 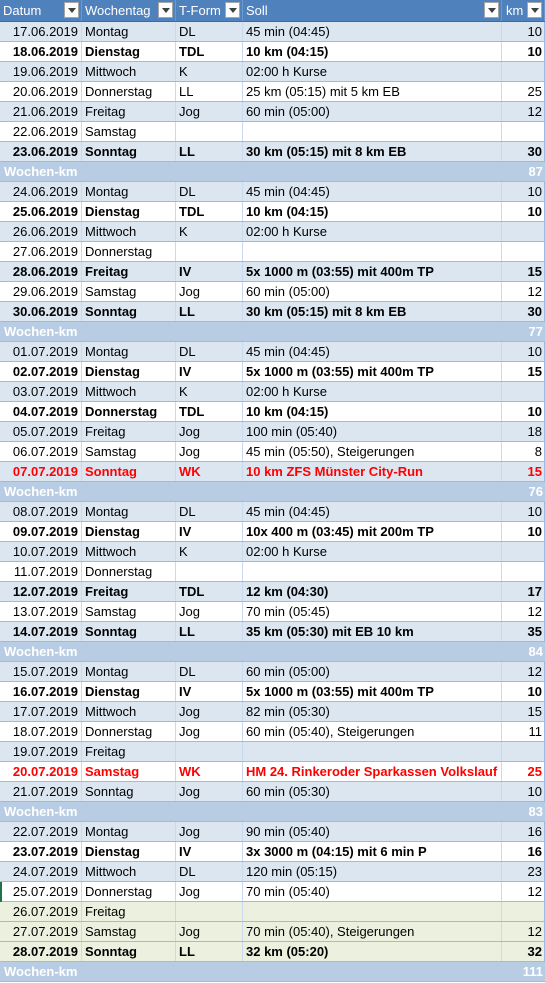 I want to click on cell-km: 35, so click(x=523, y=631).